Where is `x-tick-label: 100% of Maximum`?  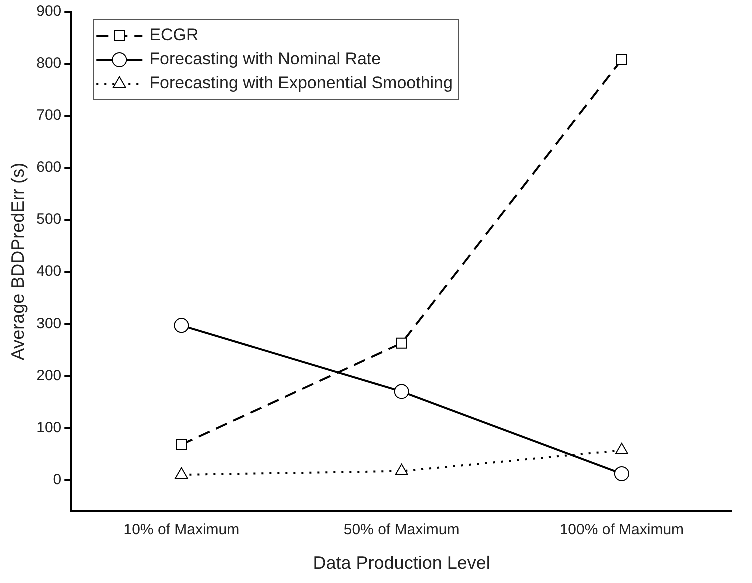 x-tick-label: 100% of Maximum is located at coordinates (622, 530).